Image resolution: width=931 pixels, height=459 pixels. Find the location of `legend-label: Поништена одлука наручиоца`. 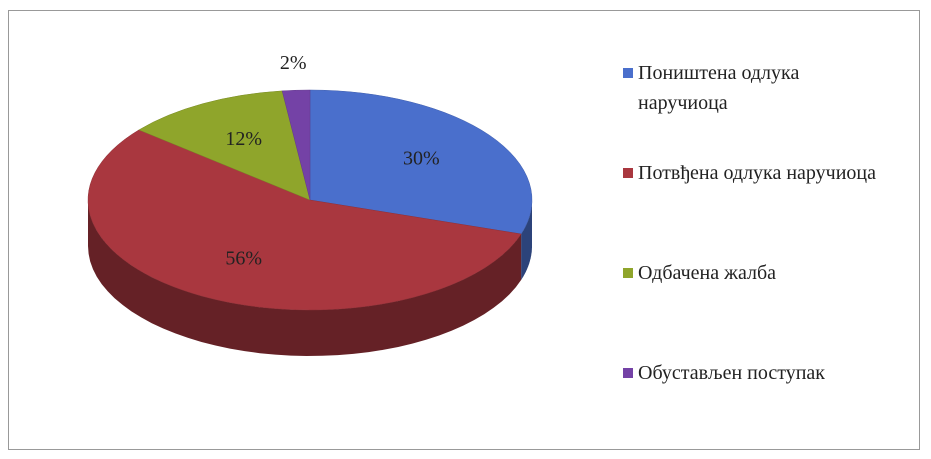

legend-label: Поништена одлука наручиоца is located at coordinates (719, 88).